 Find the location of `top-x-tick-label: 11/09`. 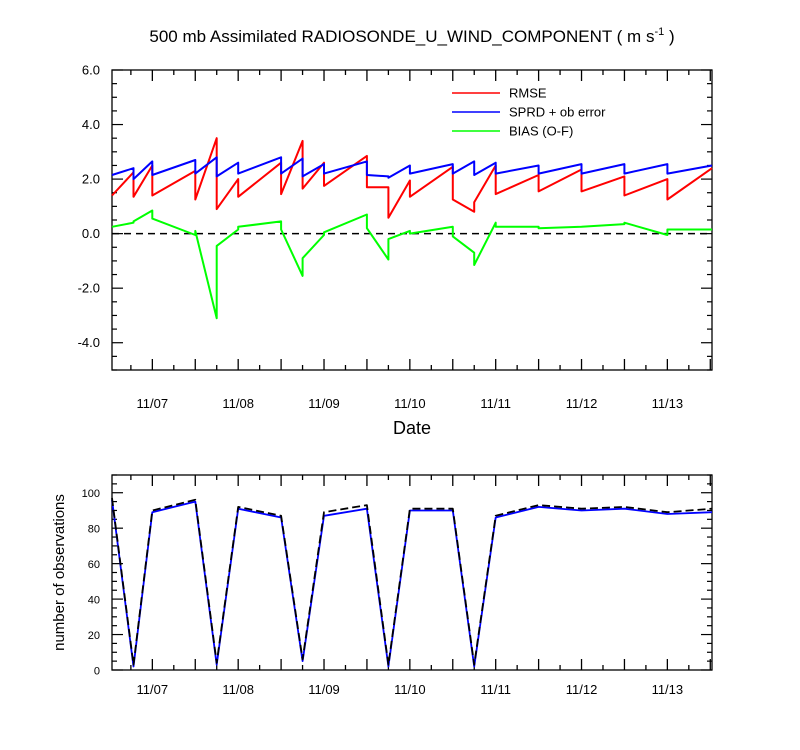

top-x-tick-label: 11/09 is located at coordinates (324, 403).